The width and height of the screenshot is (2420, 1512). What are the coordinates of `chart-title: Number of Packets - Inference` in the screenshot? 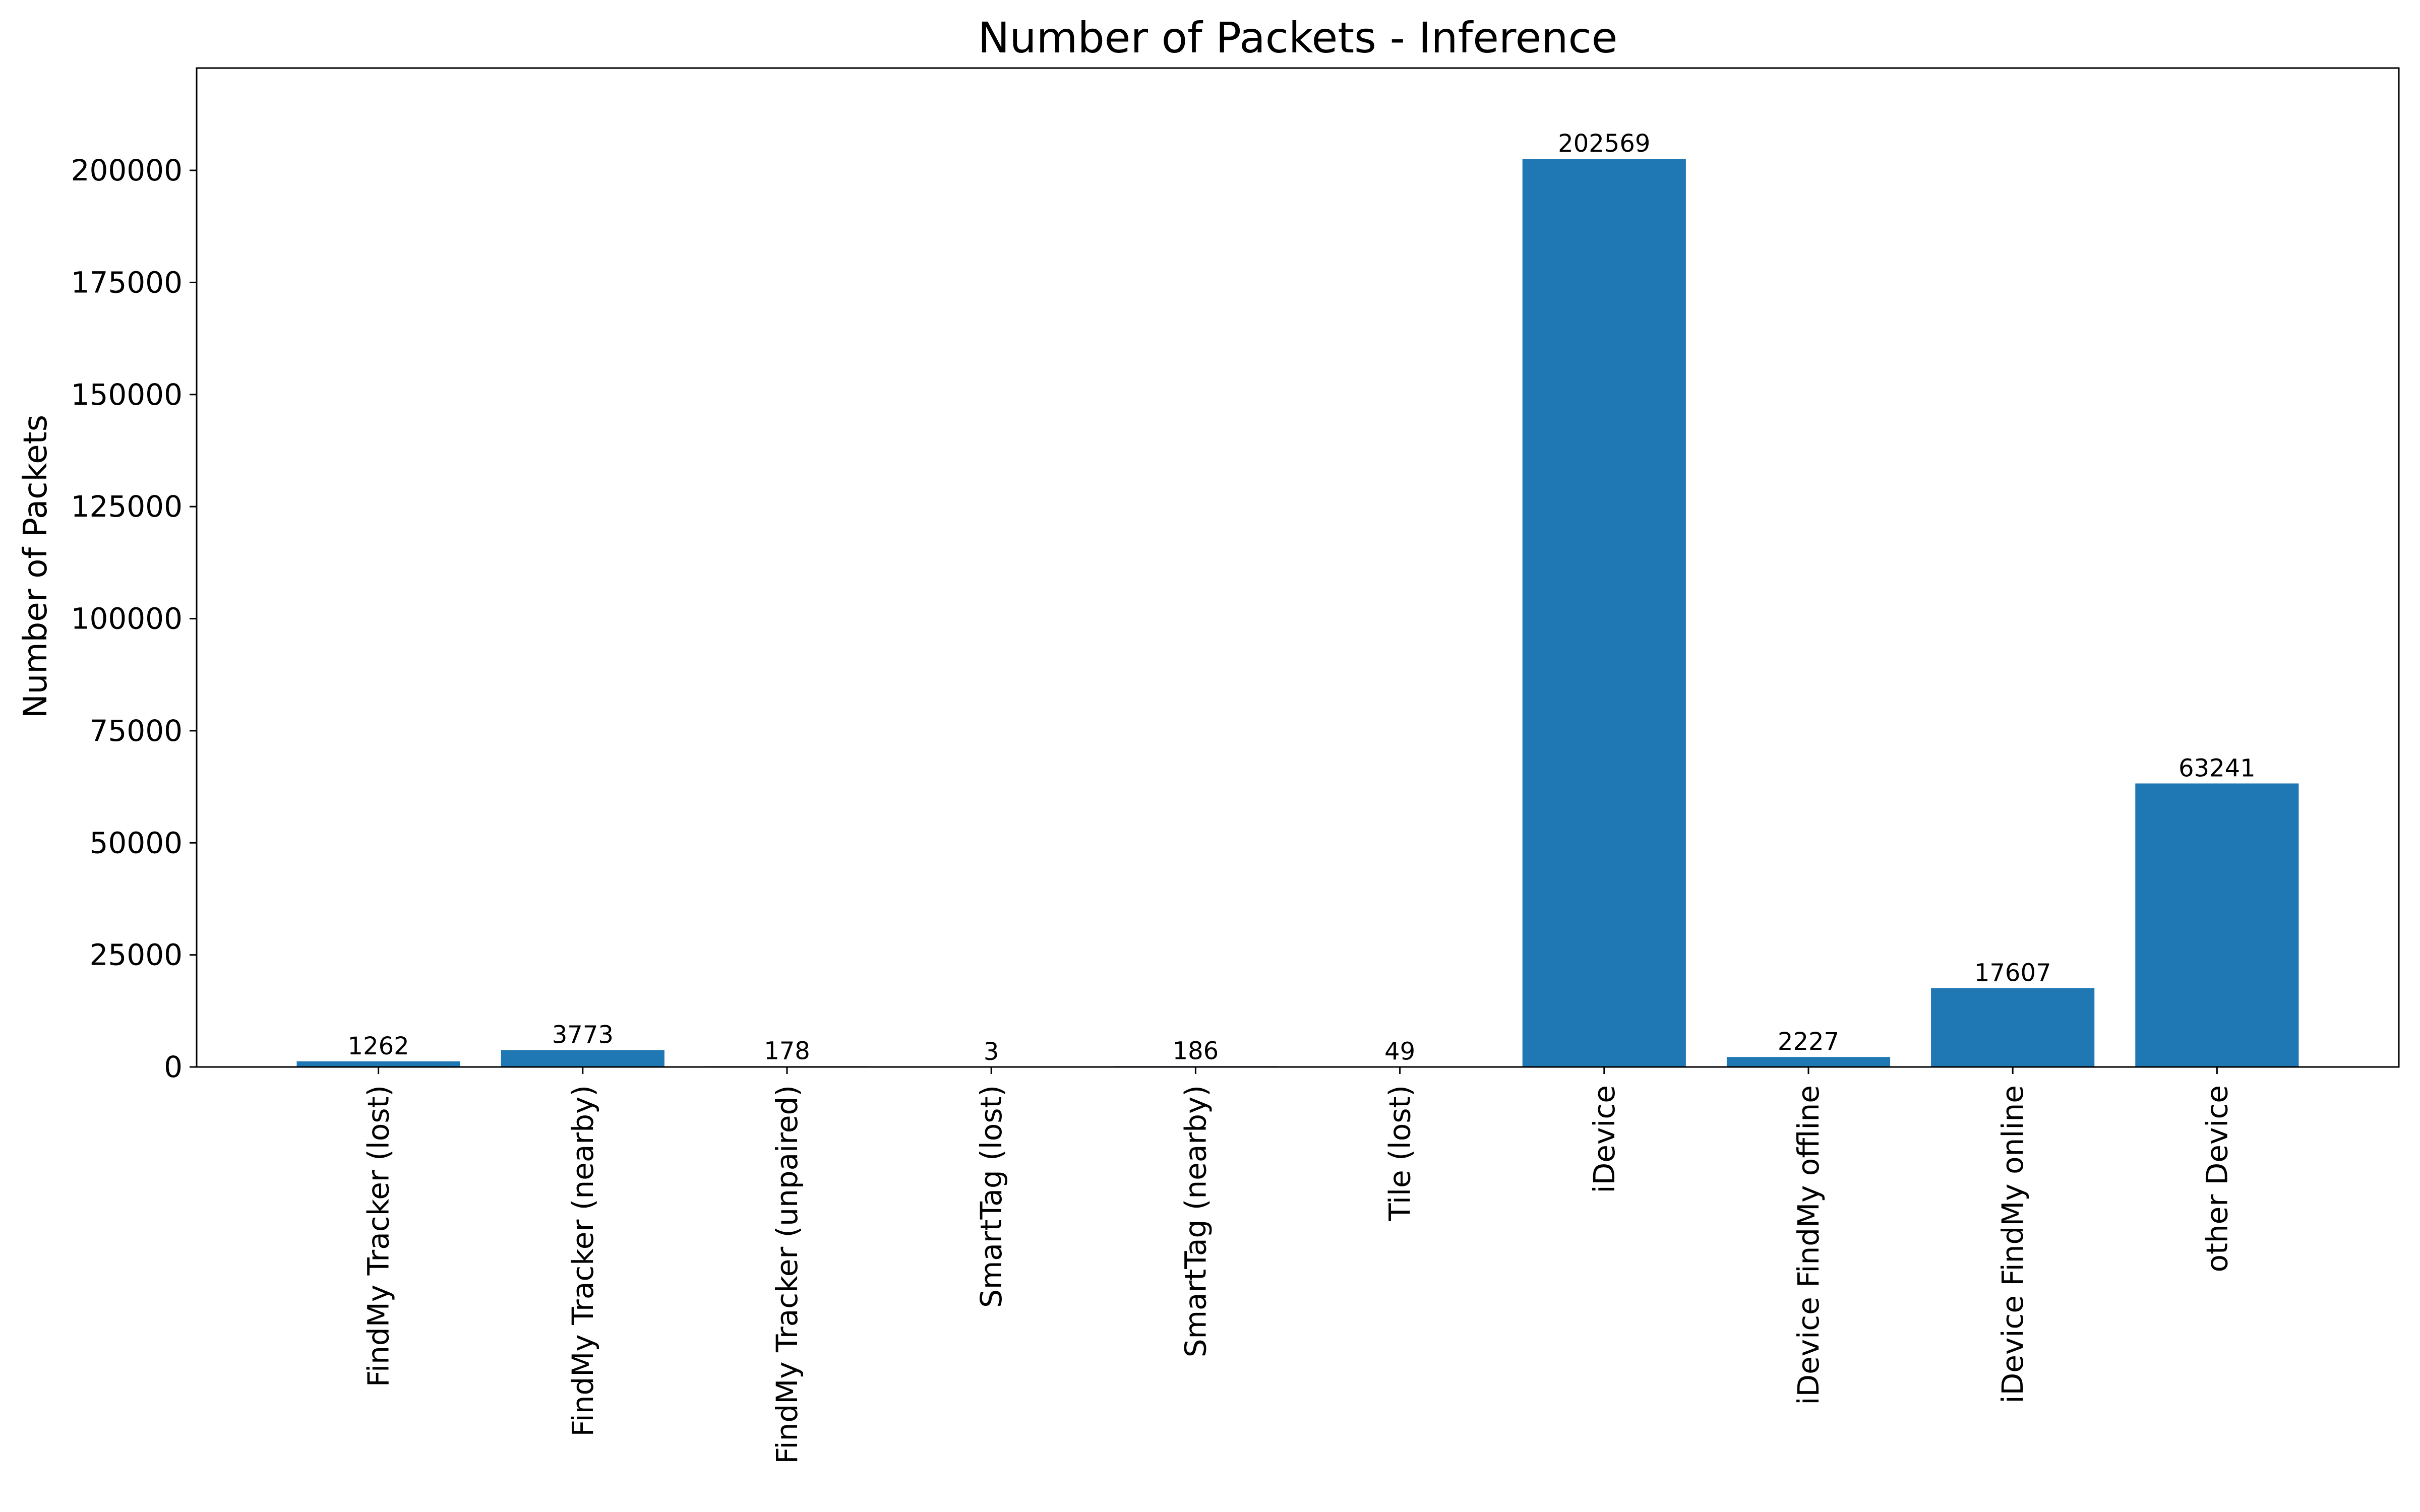 It's located at (1298, 38).